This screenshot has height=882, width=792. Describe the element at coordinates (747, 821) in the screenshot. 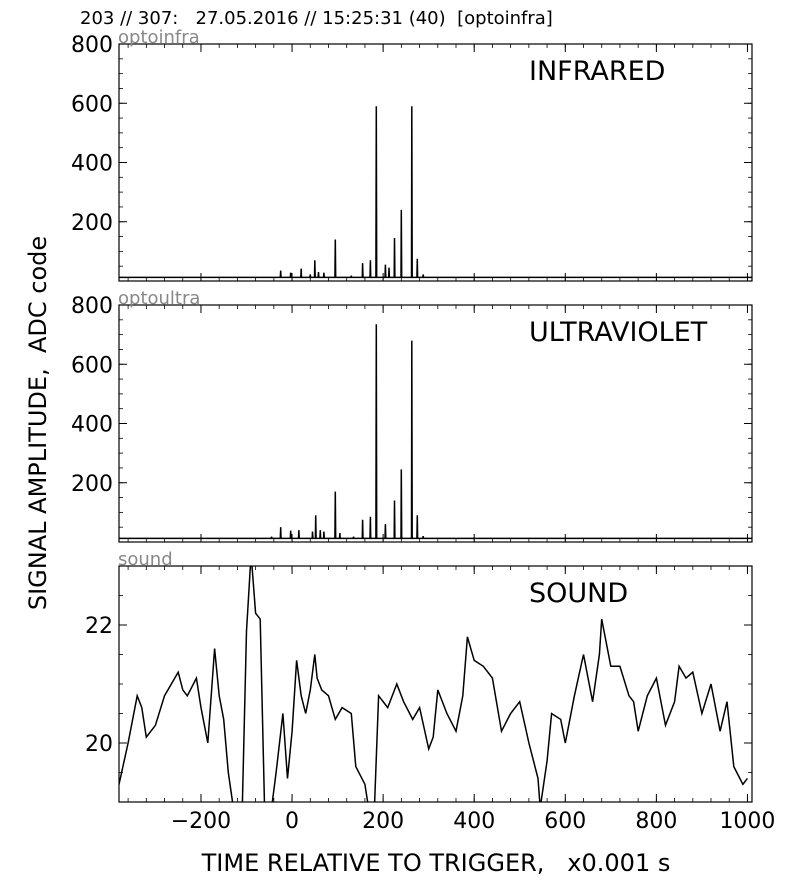

I see `x-tick-label: 1000` at that location.